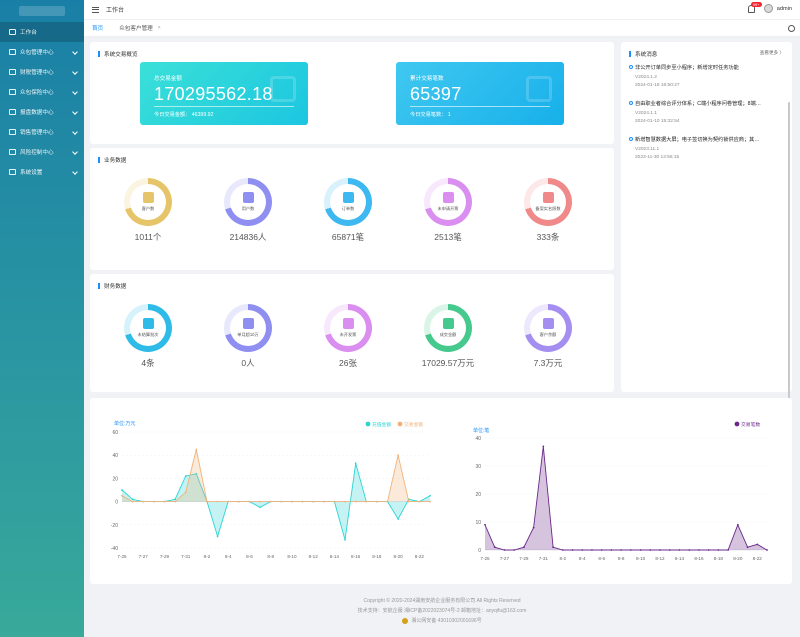  I want to click on today-amount: 今日交易金额： 46399.92, so click(183, 114).